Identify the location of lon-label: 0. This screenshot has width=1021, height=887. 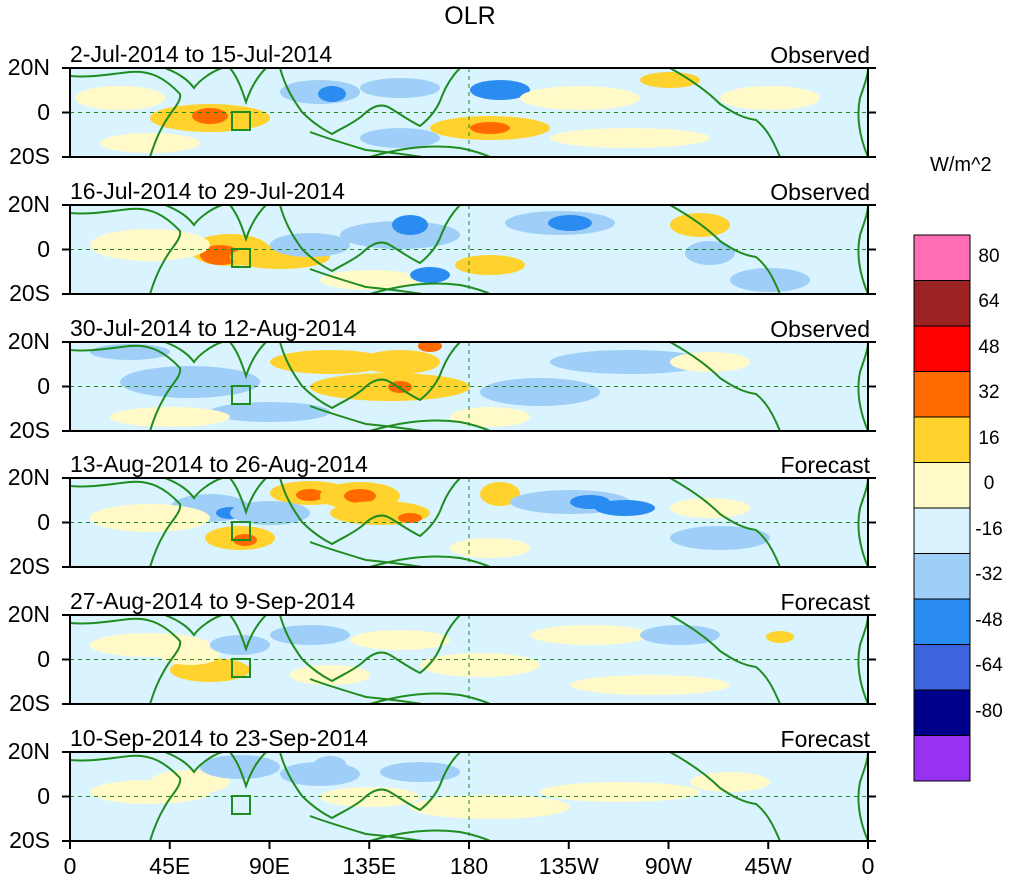
(868, 866).